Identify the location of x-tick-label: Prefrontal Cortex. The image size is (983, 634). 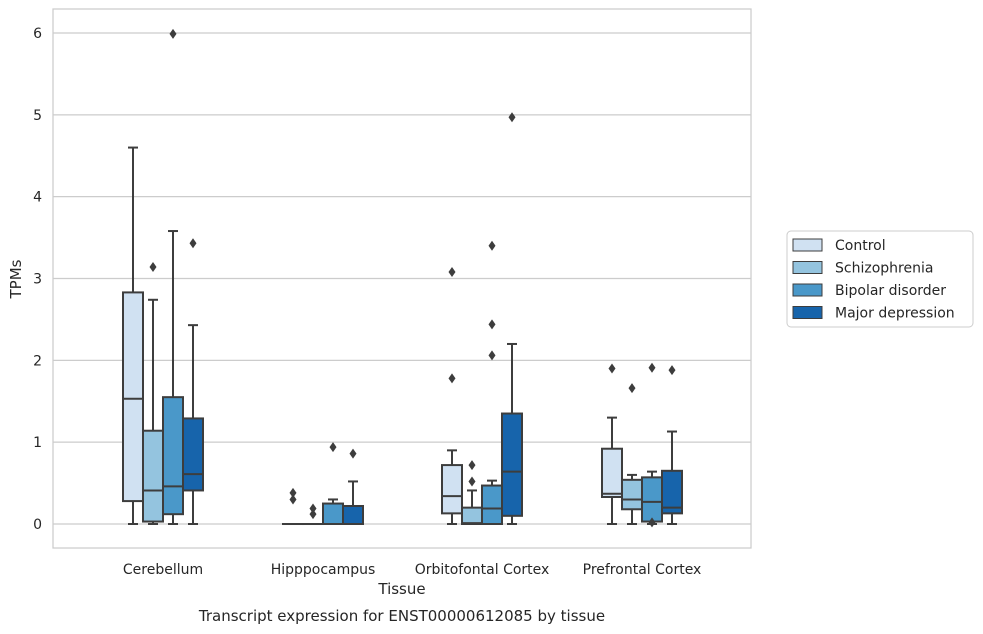
(642, 570).